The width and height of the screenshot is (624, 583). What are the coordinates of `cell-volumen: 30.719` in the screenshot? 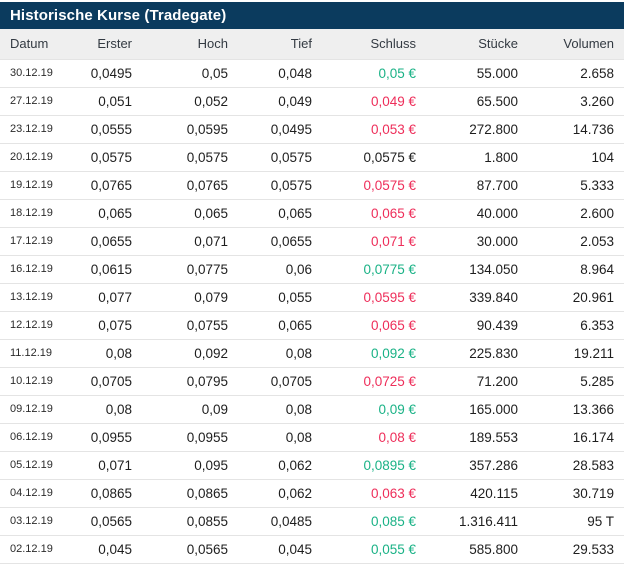 It's located at (576, 493).